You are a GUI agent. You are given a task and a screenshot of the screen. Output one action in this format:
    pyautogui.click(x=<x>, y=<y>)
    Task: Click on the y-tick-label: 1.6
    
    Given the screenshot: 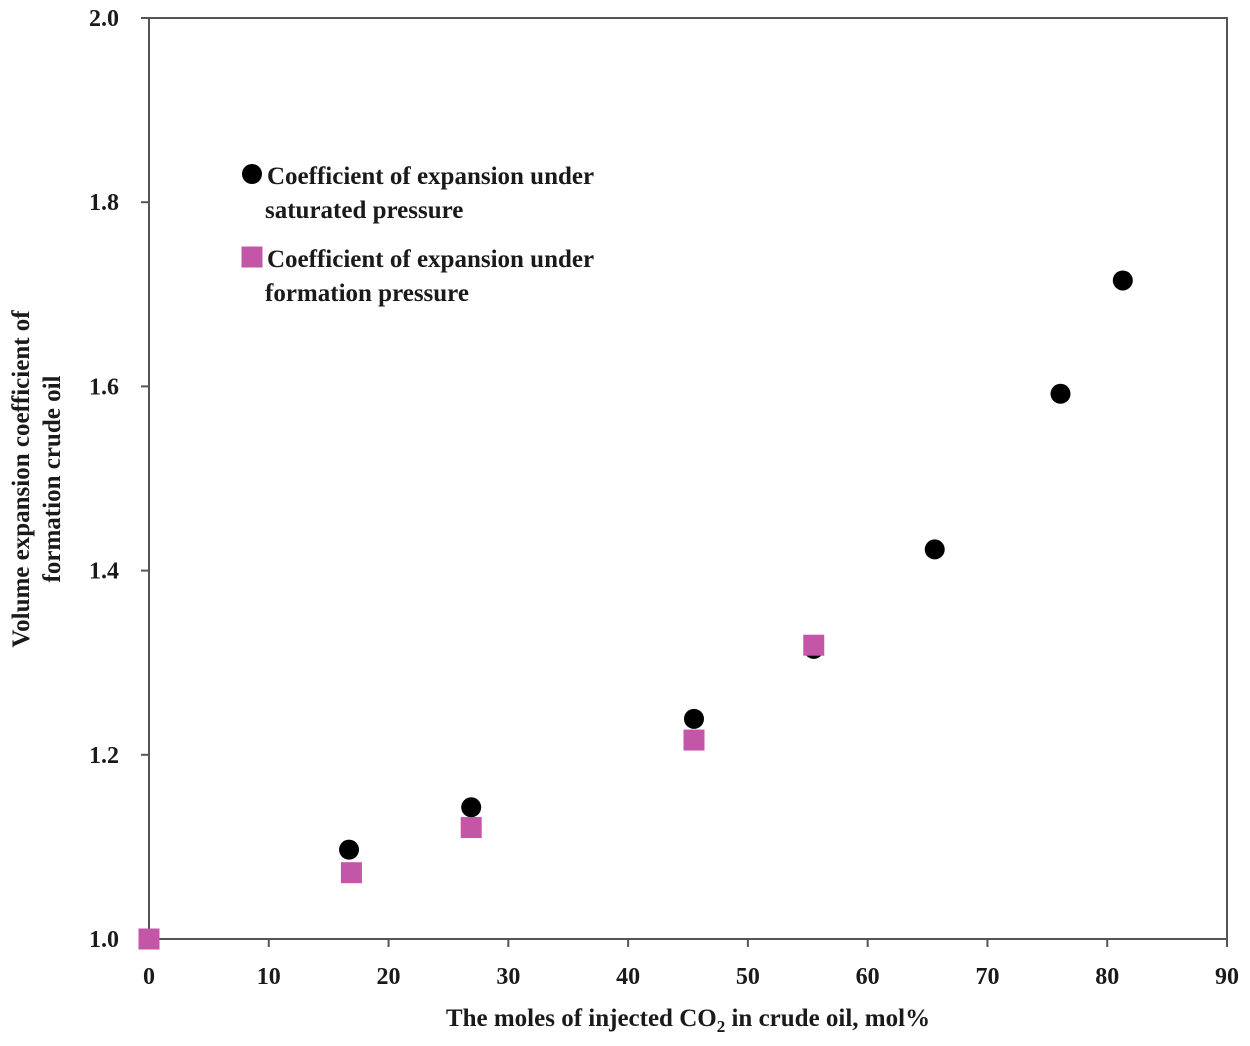 What is the action you would take?
    pyautogui.click(x=104, y=387)
    